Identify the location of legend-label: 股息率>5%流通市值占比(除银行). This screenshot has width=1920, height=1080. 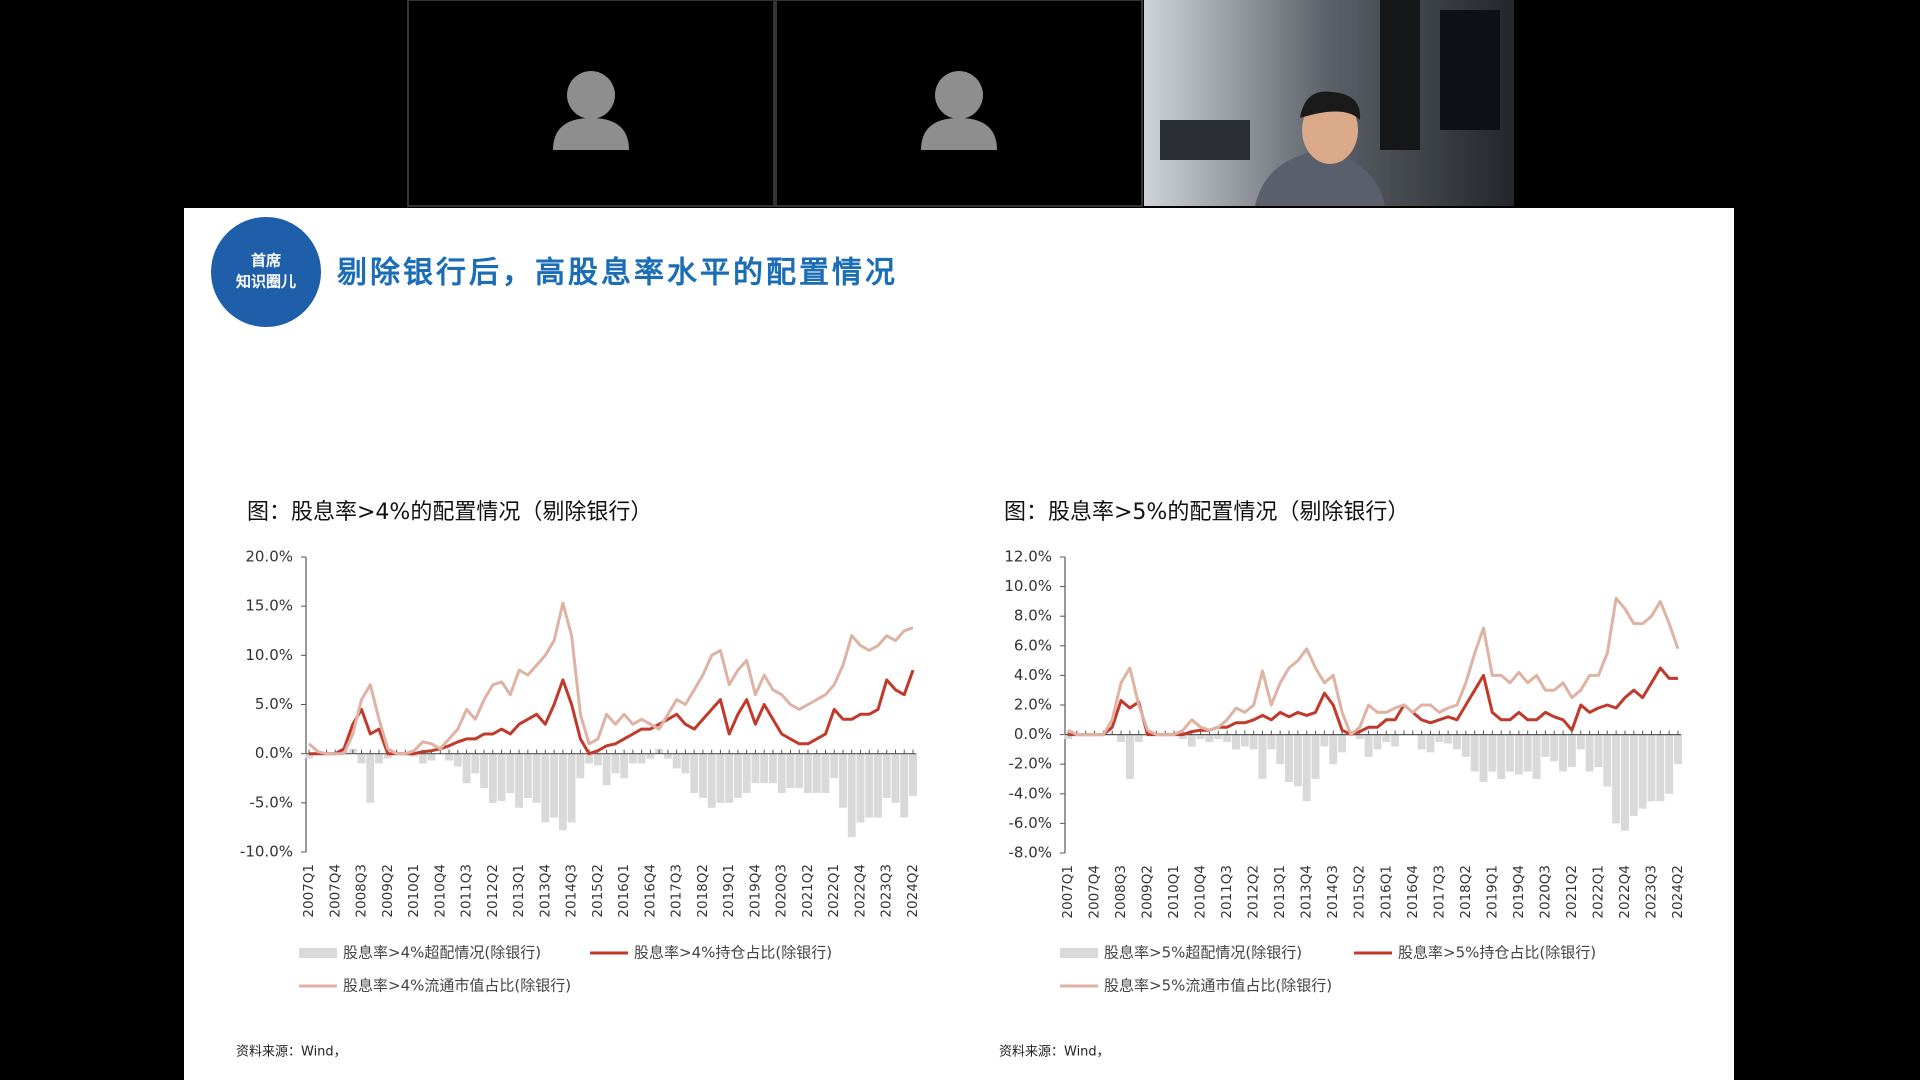
(1218, 986).